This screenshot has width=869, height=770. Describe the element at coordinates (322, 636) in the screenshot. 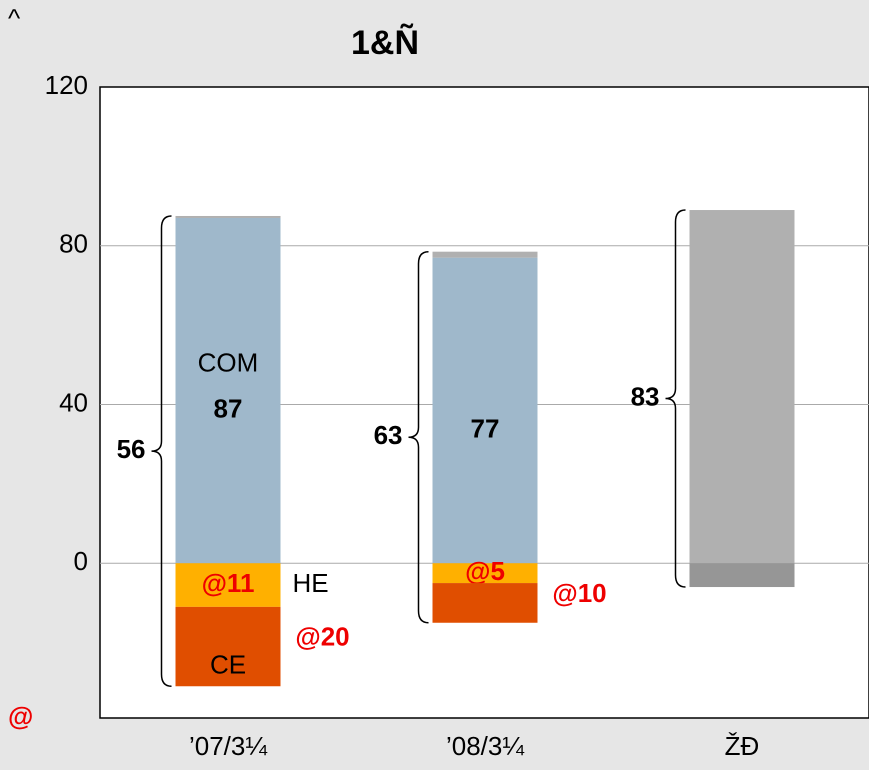

I see `value-label: @20` at that location.